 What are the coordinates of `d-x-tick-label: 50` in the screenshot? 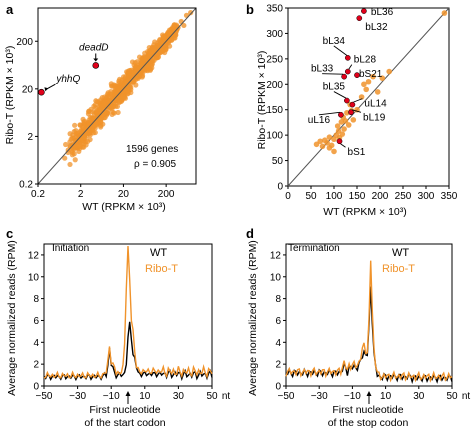 It's located at (452, 396).